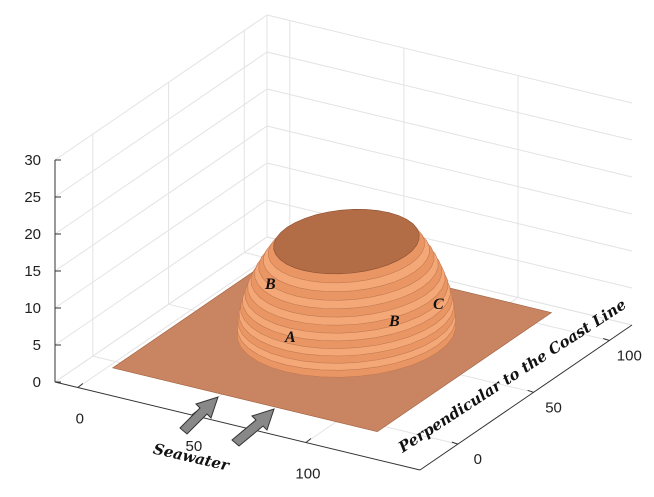 The width and height of the screenshot is (654, 497). Describe the element at coordinates (37, 345) in the screenshot. I see `z-tick-label: 5` at that location.